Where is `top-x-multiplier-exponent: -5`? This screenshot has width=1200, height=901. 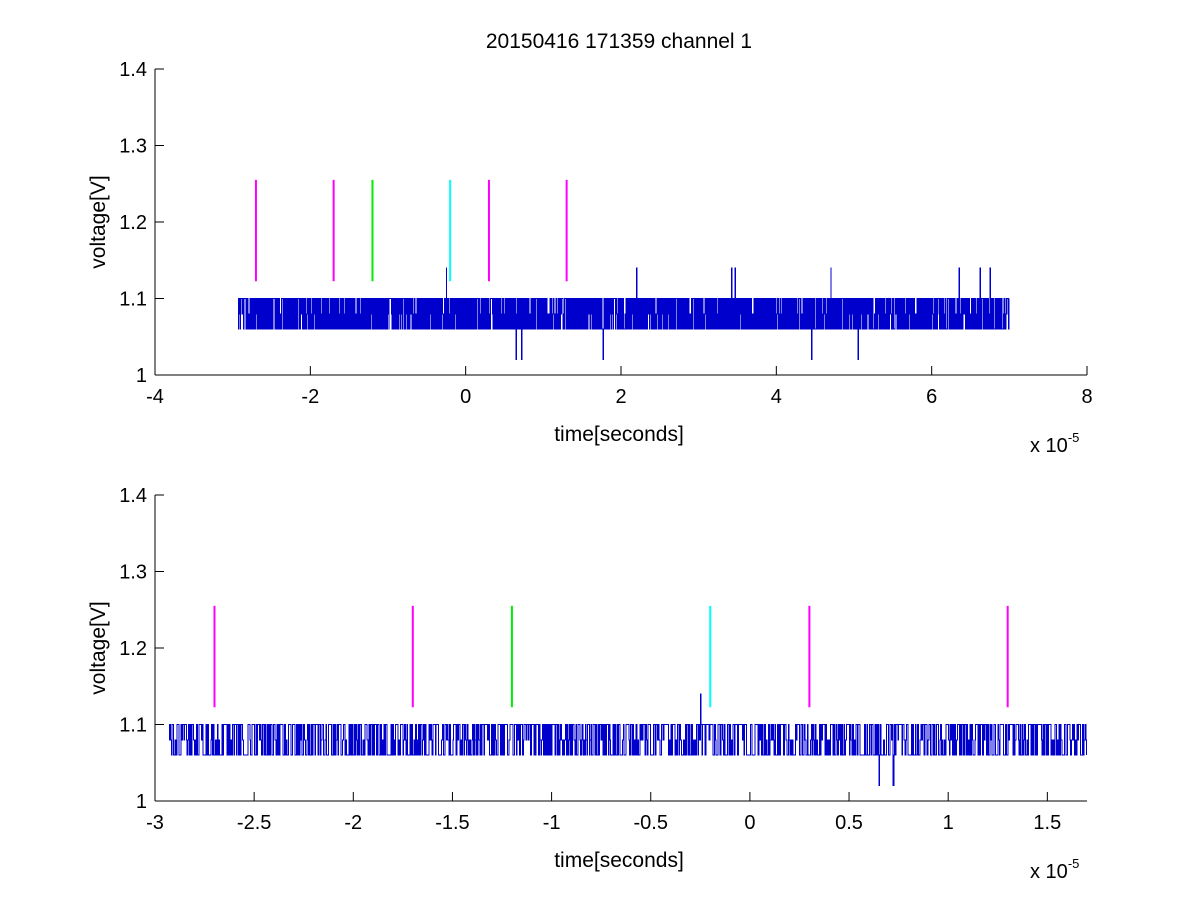 top-x-multiplier-exponent: -5 is located at coordinates (1074, 437).